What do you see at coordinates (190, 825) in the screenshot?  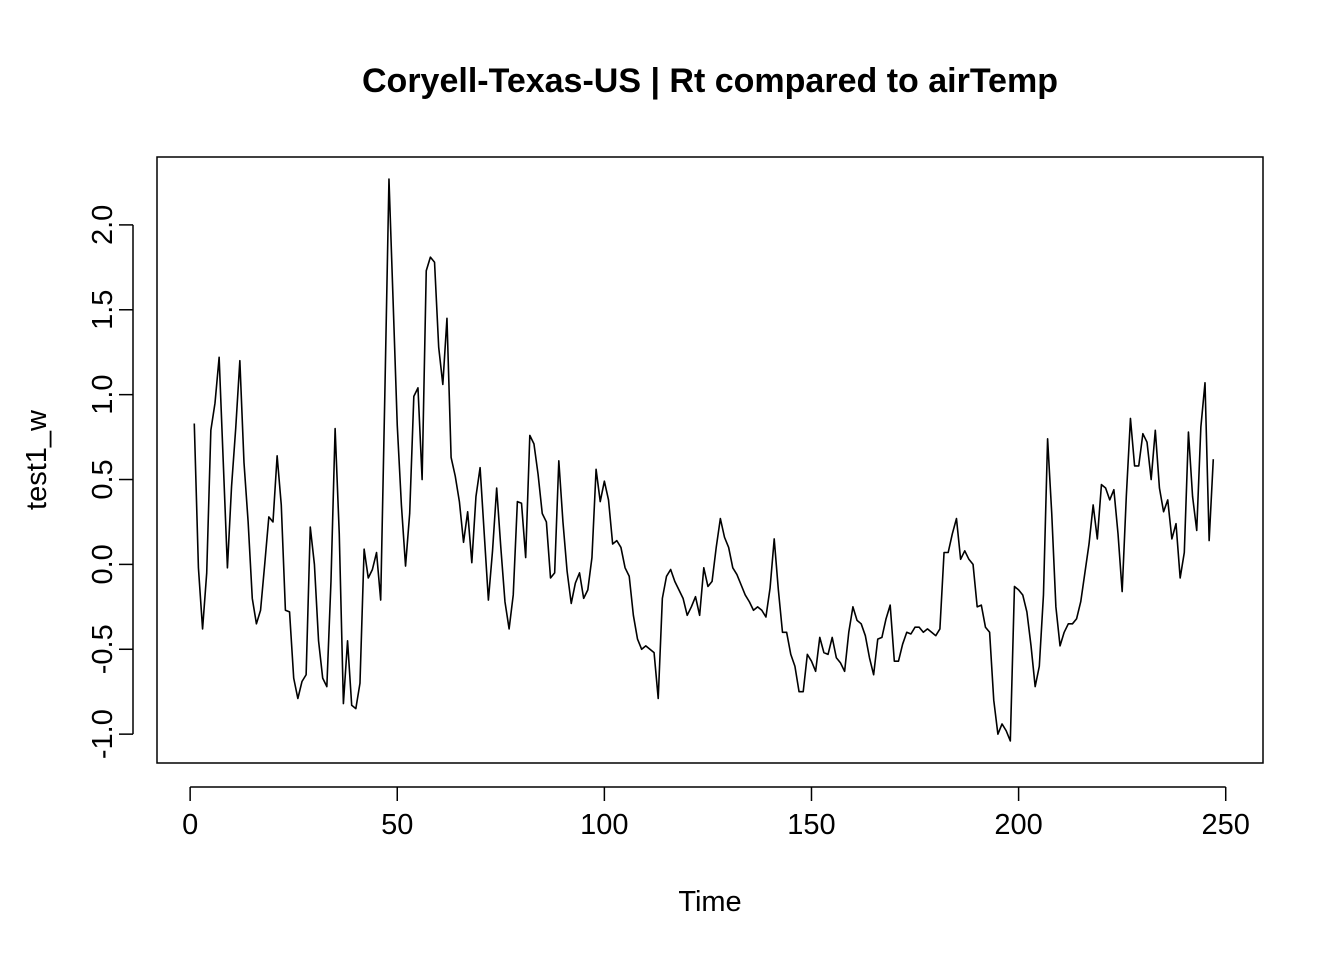 I see `x-tick-label: 0` at bounding box center [190, 825].